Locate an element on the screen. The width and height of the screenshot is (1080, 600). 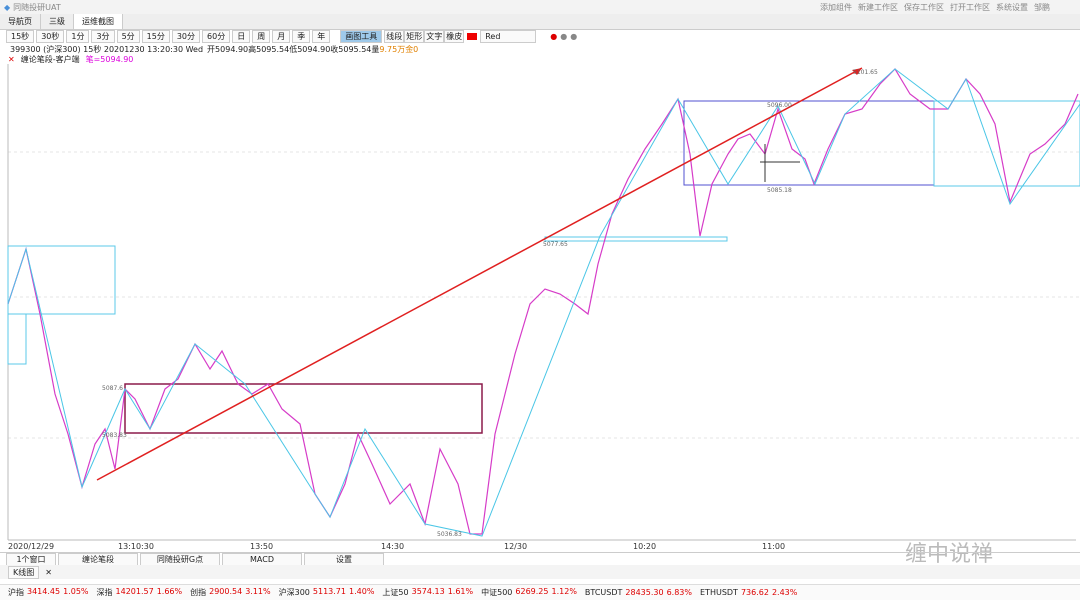
time-label: 13:10:30 is located at coordinates (136, 546).